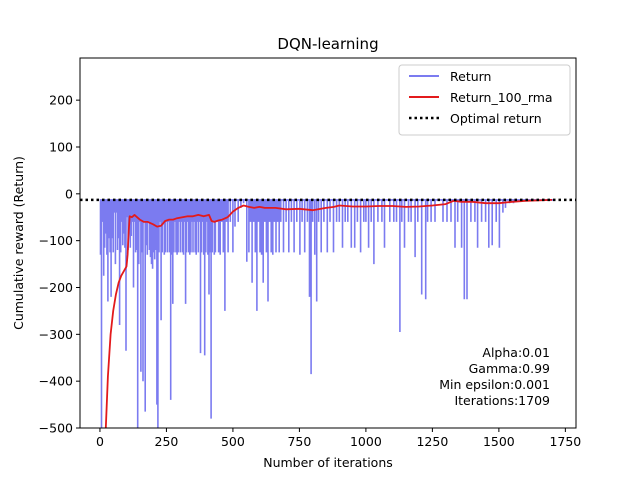 Image resolution: width=640 pixels, height=480 pixels. What do you see at coordinates (56, 334) in the screenshot?
I see `y-tick-label: −300` at bounding box center [56, 334].